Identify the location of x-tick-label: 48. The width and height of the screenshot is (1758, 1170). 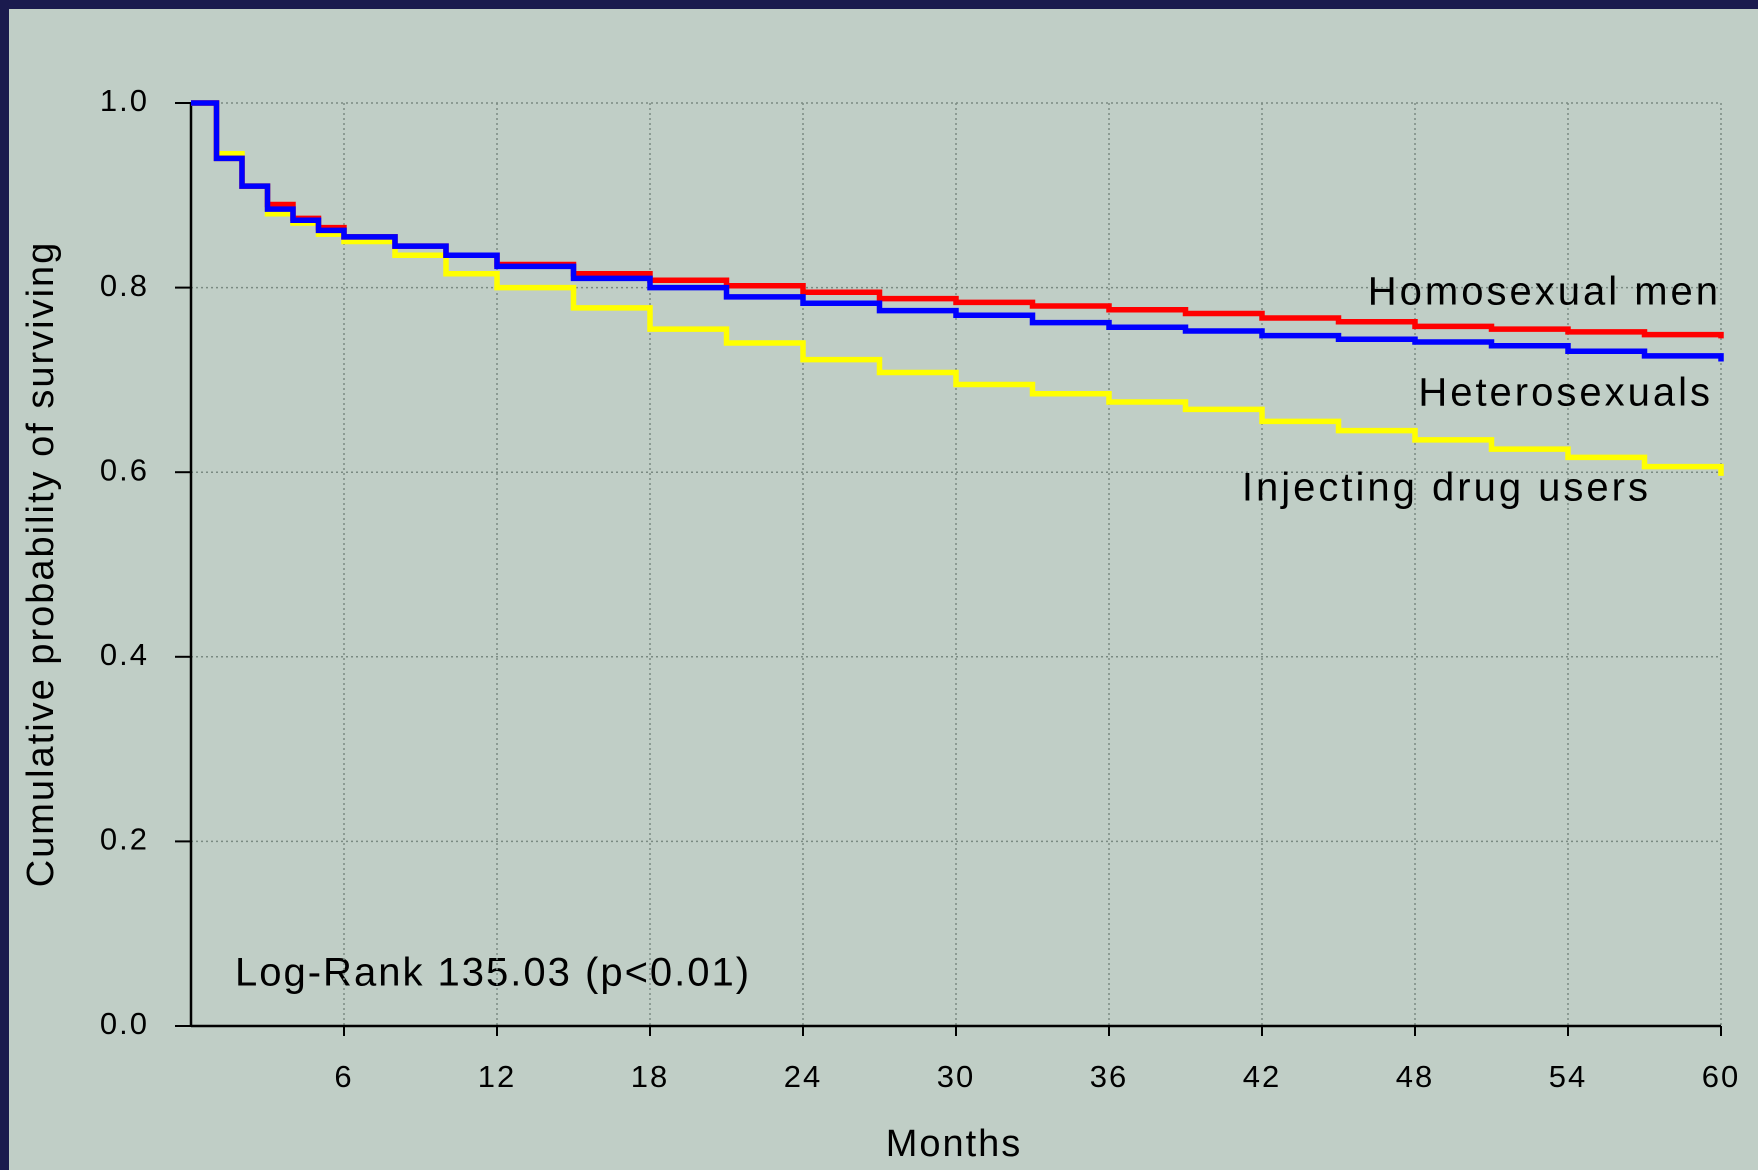
(1415, 1076).